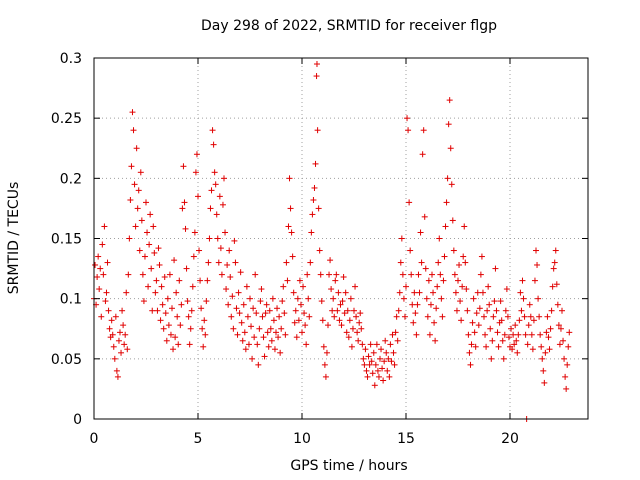  I want to click on x-tick-label: 5, so click(198, 439).